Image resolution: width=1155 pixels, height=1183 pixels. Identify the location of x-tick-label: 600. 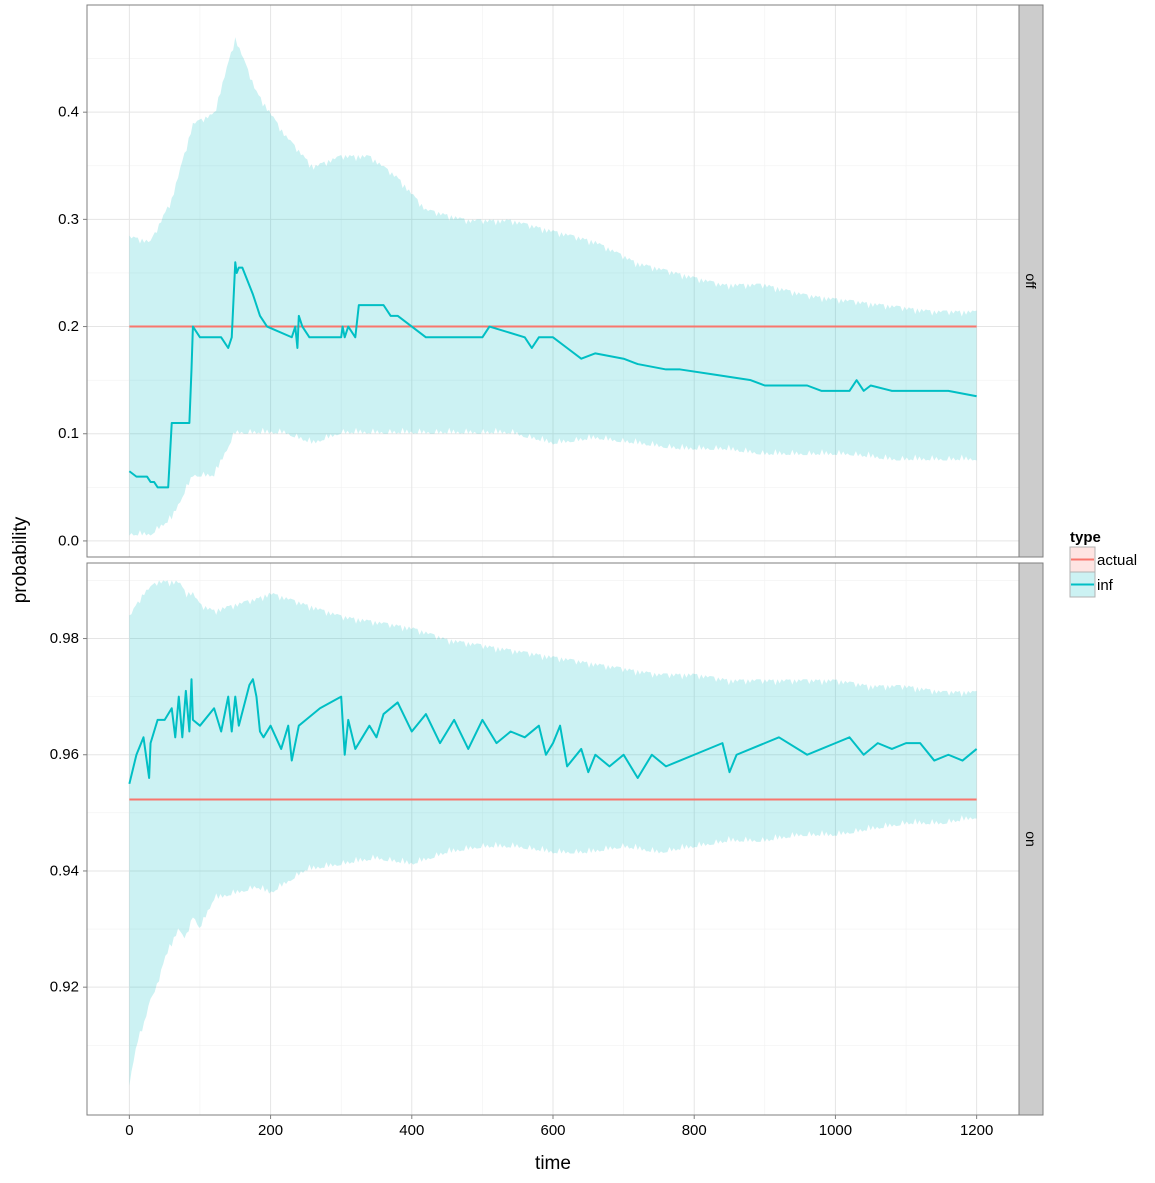
(552, 1130).